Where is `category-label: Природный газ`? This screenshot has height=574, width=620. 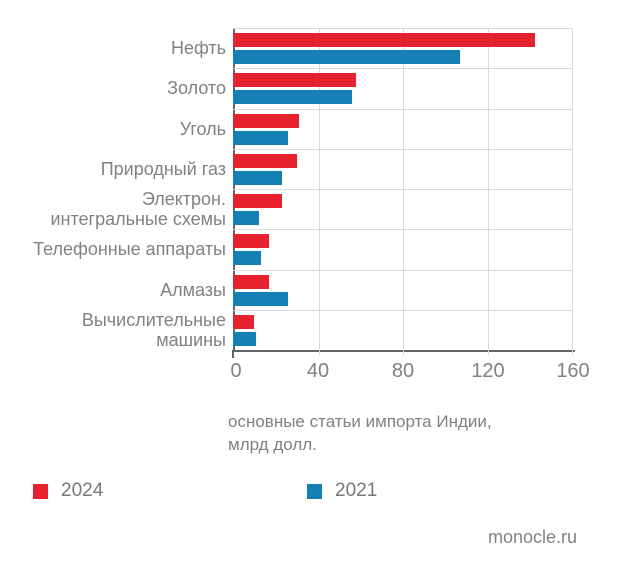 category-label: Природный газ is located at coordinates (163, 168).